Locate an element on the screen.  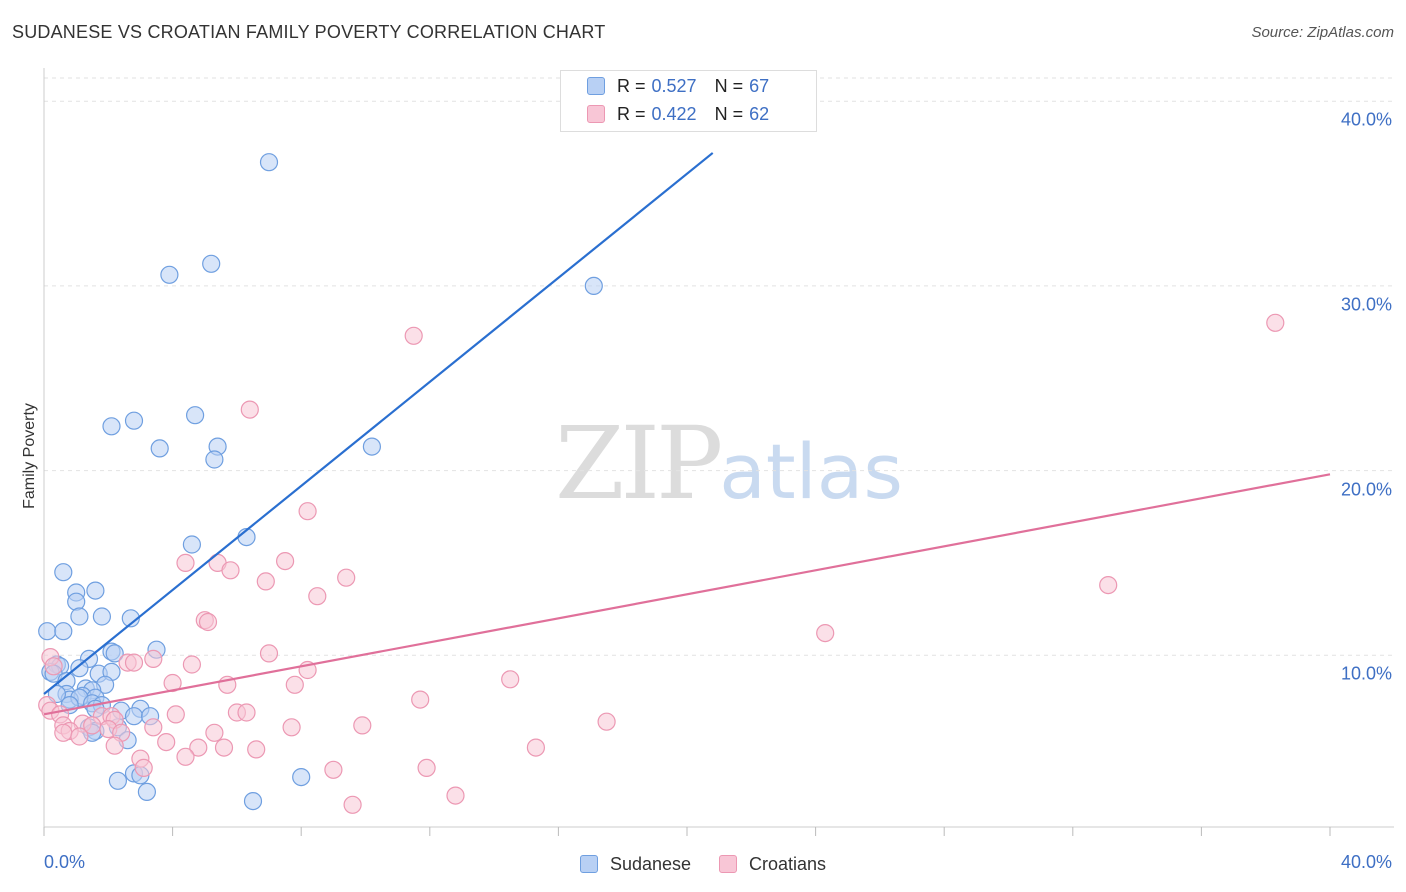
croatians-swatch is located at coordinates (596, 114).